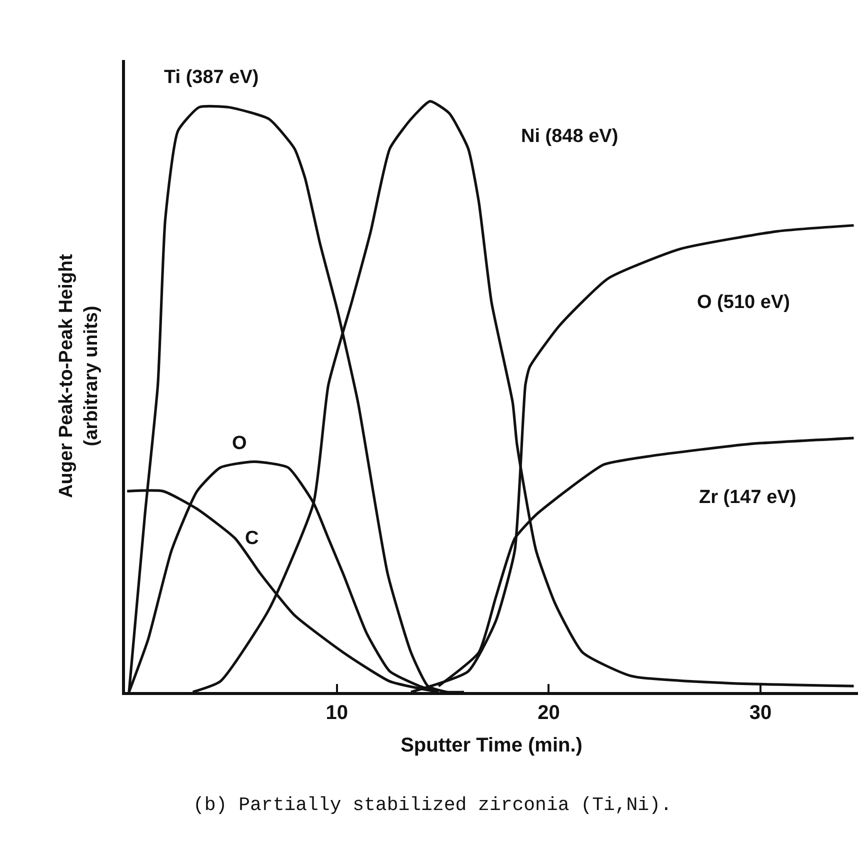 The image size is (860, 849). Describe the element at coordinates (569, 136) in the screenshot. I see `text: Ni (848 eV)` at that location.